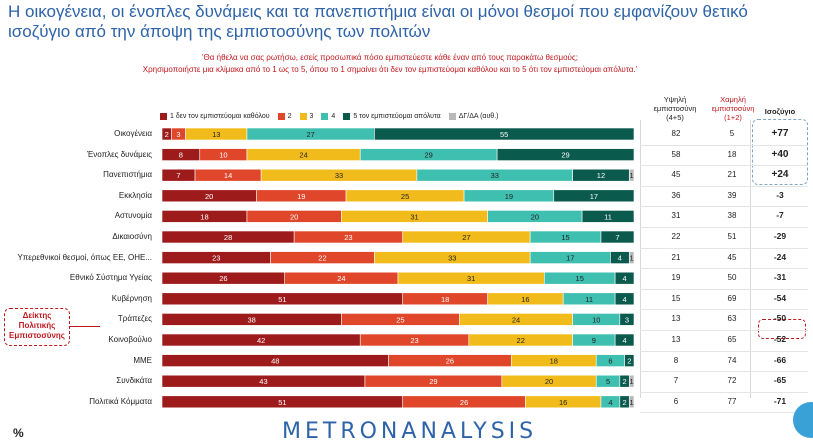 The width and height of the screenshot is (813, 446). I want to click on legend-item: 3, so click(306, 116).